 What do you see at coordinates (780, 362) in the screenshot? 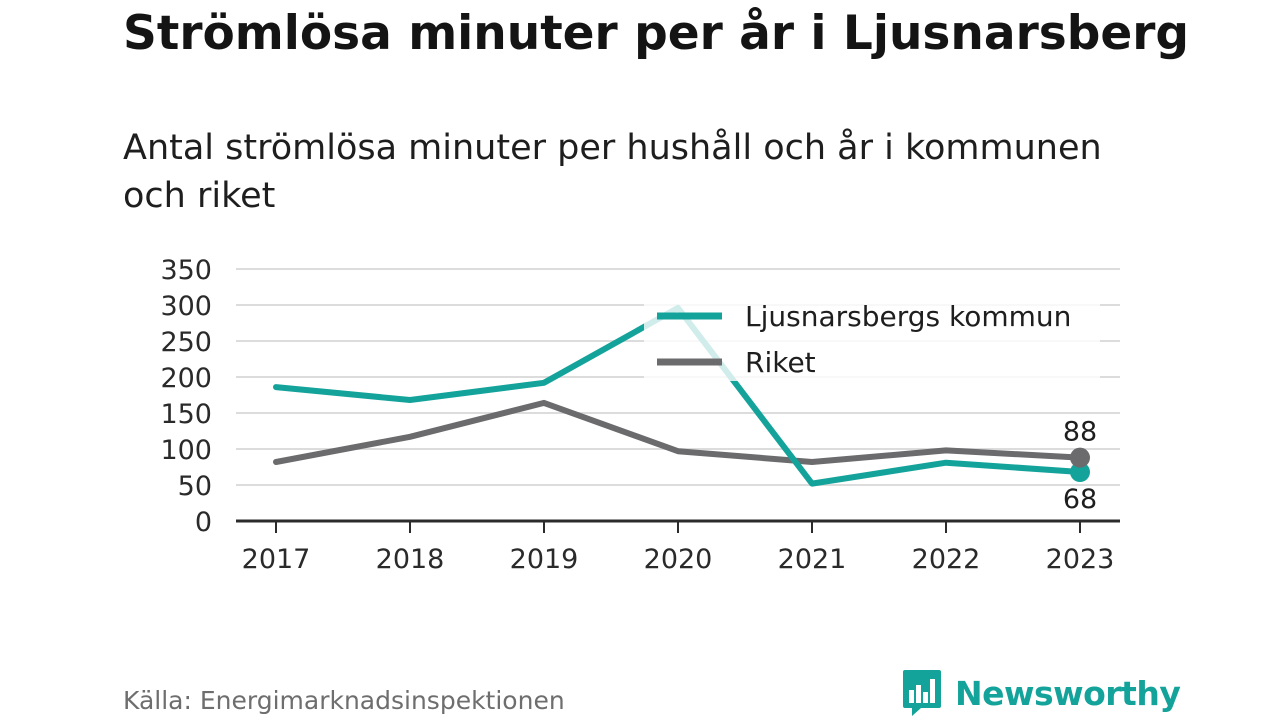
I see `legend-label: Riket` at bounding box center [780, 362].